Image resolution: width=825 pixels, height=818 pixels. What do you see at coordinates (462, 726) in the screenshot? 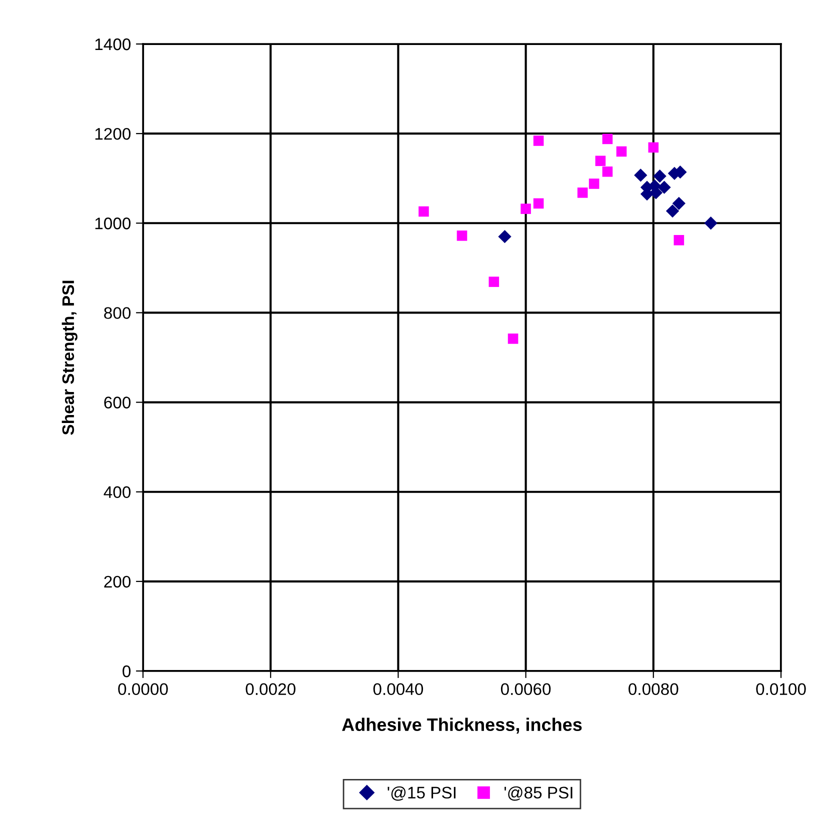
I see `x-axis-title: Adhesive Thickness, inches` at bounding box center [462, 726].